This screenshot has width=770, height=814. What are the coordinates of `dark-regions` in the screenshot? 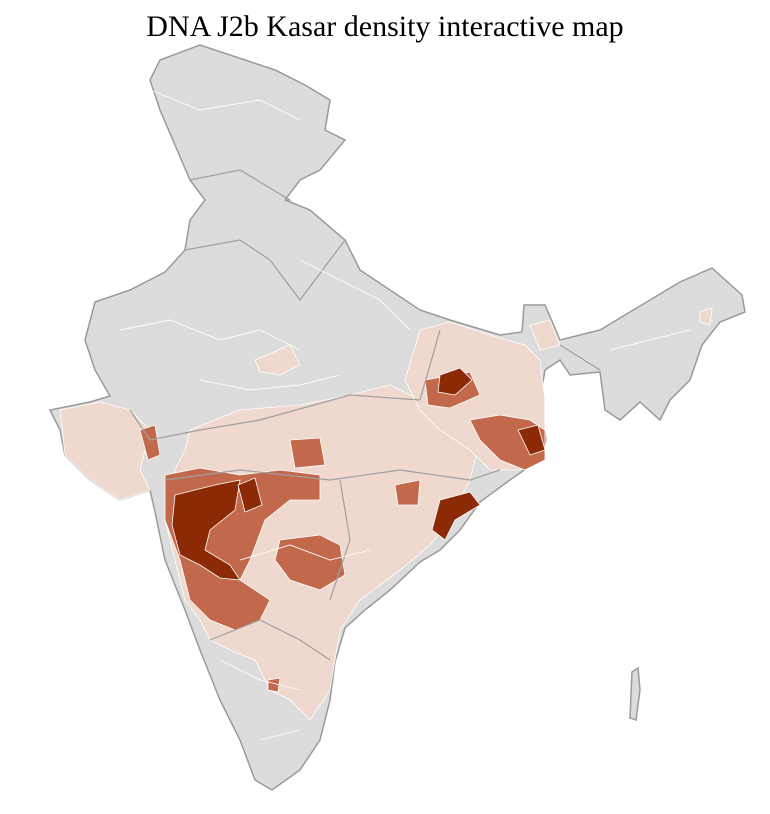 It's located at (358, 474).